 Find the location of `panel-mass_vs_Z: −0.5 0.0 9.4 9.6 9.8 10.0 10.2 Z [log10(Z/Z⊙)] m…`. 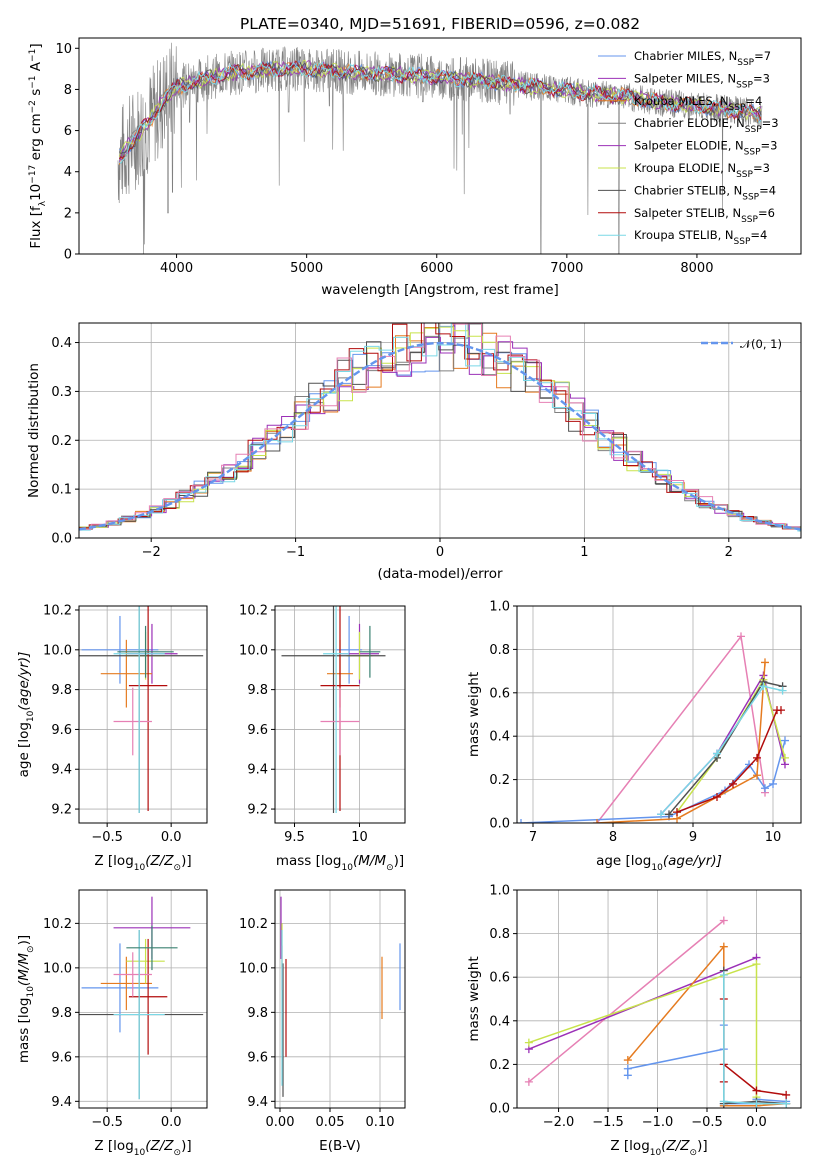

panel-mass_vs_Z: −0.5 0.0 9.4 9.6 9.8 10.0 10.2 Z [log10(Z/Z⊙)] m… is located at coordinates (112, 1023).